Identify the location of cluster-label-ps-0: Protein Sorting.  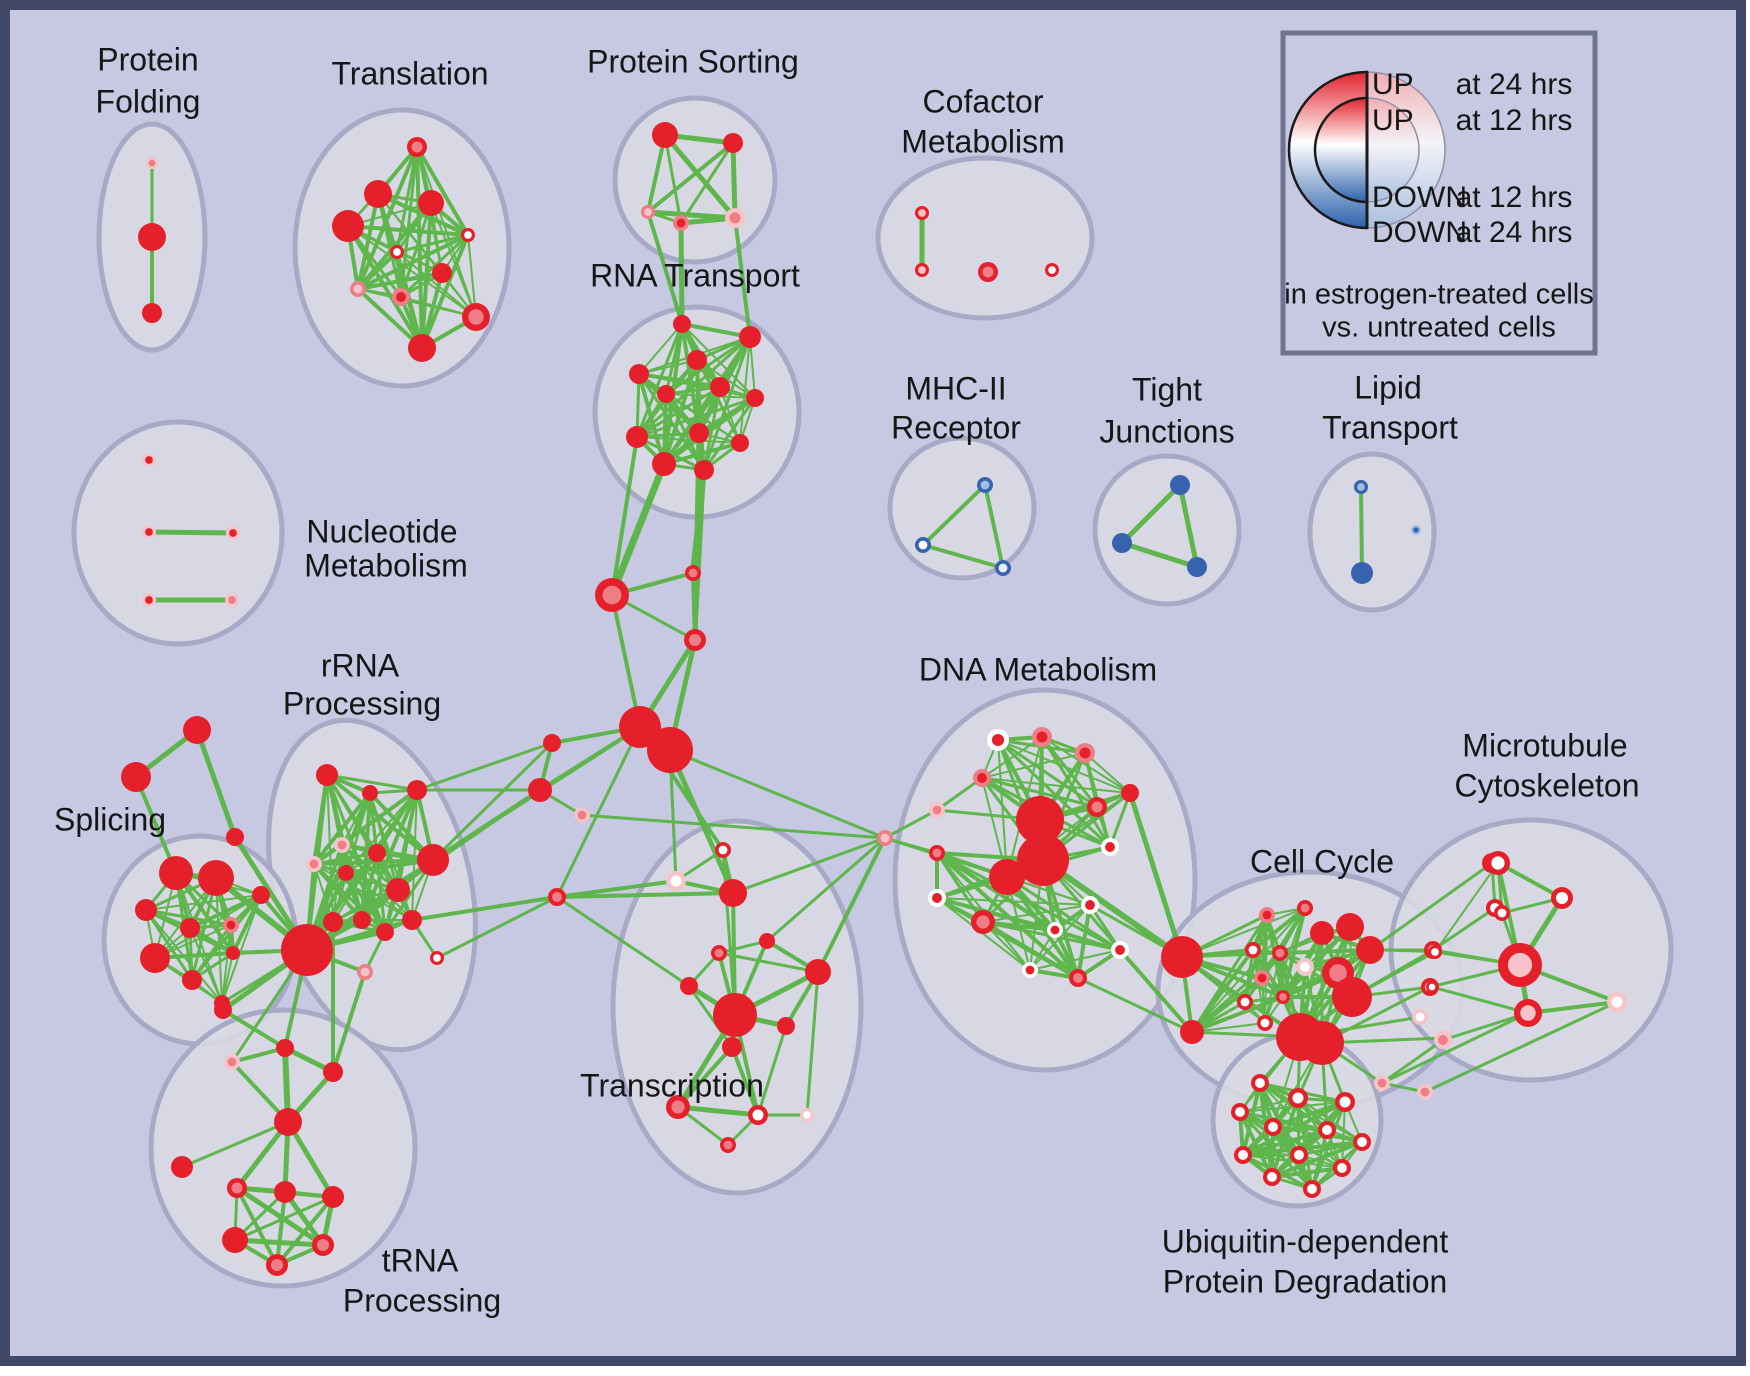
(693, 61).